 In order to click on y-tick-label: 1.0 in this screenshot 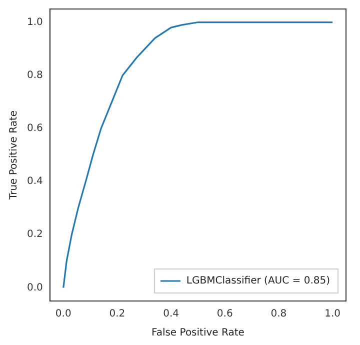, I will do `click(34, 22)`.